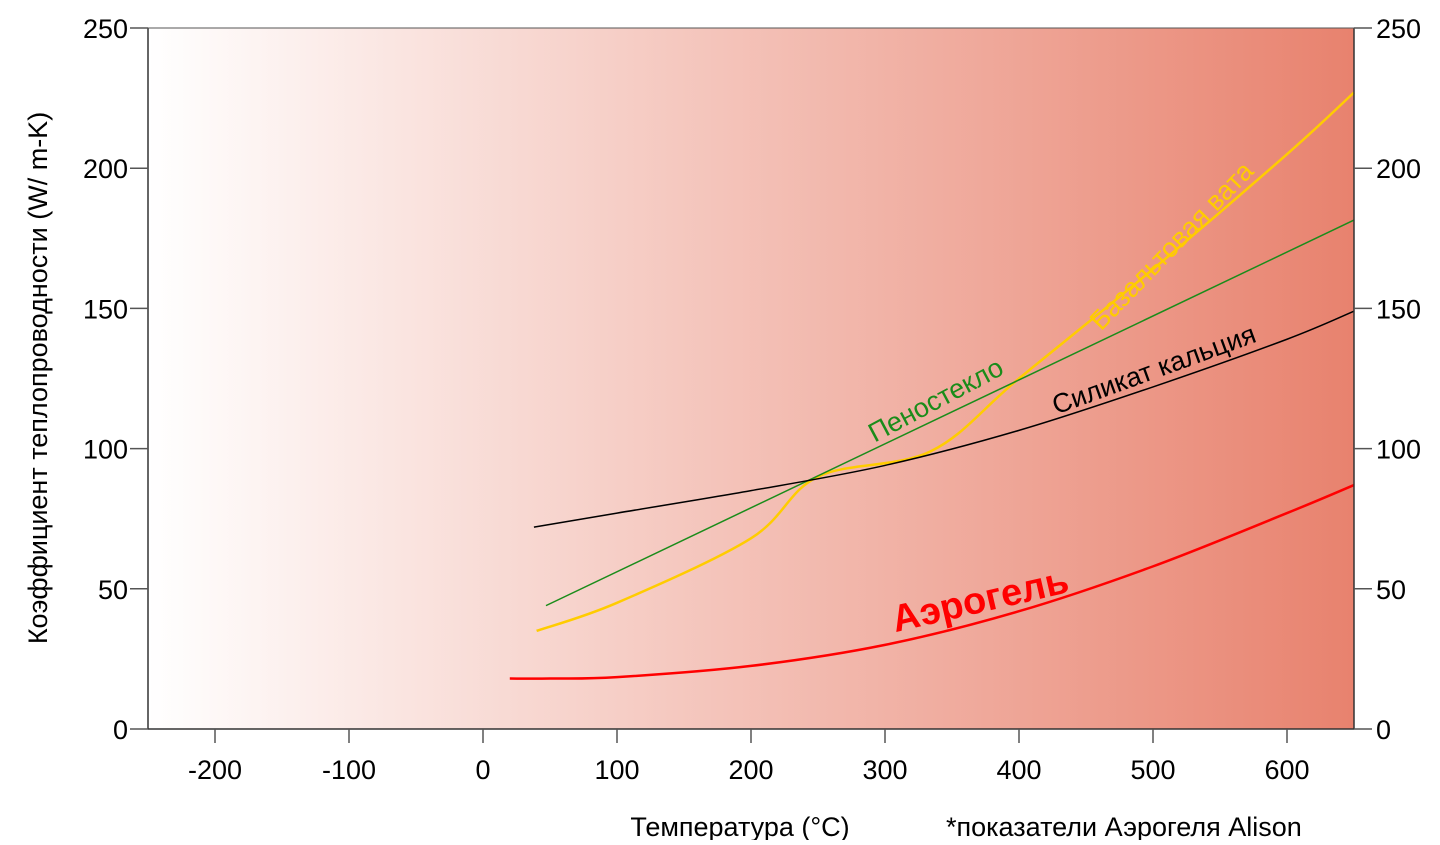  What do you see at coordinates (1286, 770) in the screenshot?
I see `x-tick-label: 600` at bounding box center [1286, 770].